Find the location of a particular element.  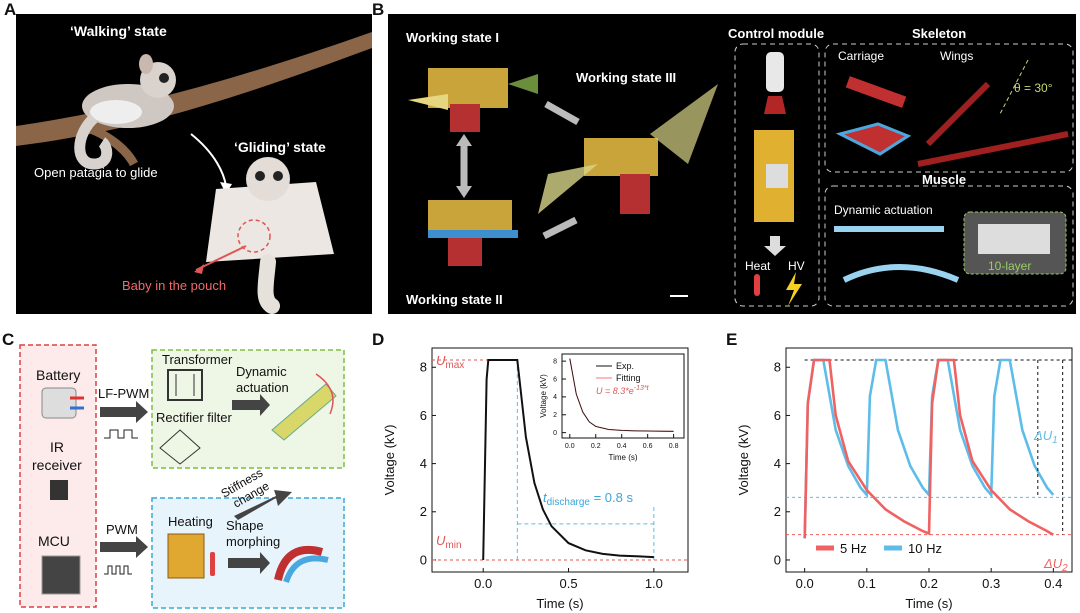

thermometer-icon is located at coordinates (757, 285).